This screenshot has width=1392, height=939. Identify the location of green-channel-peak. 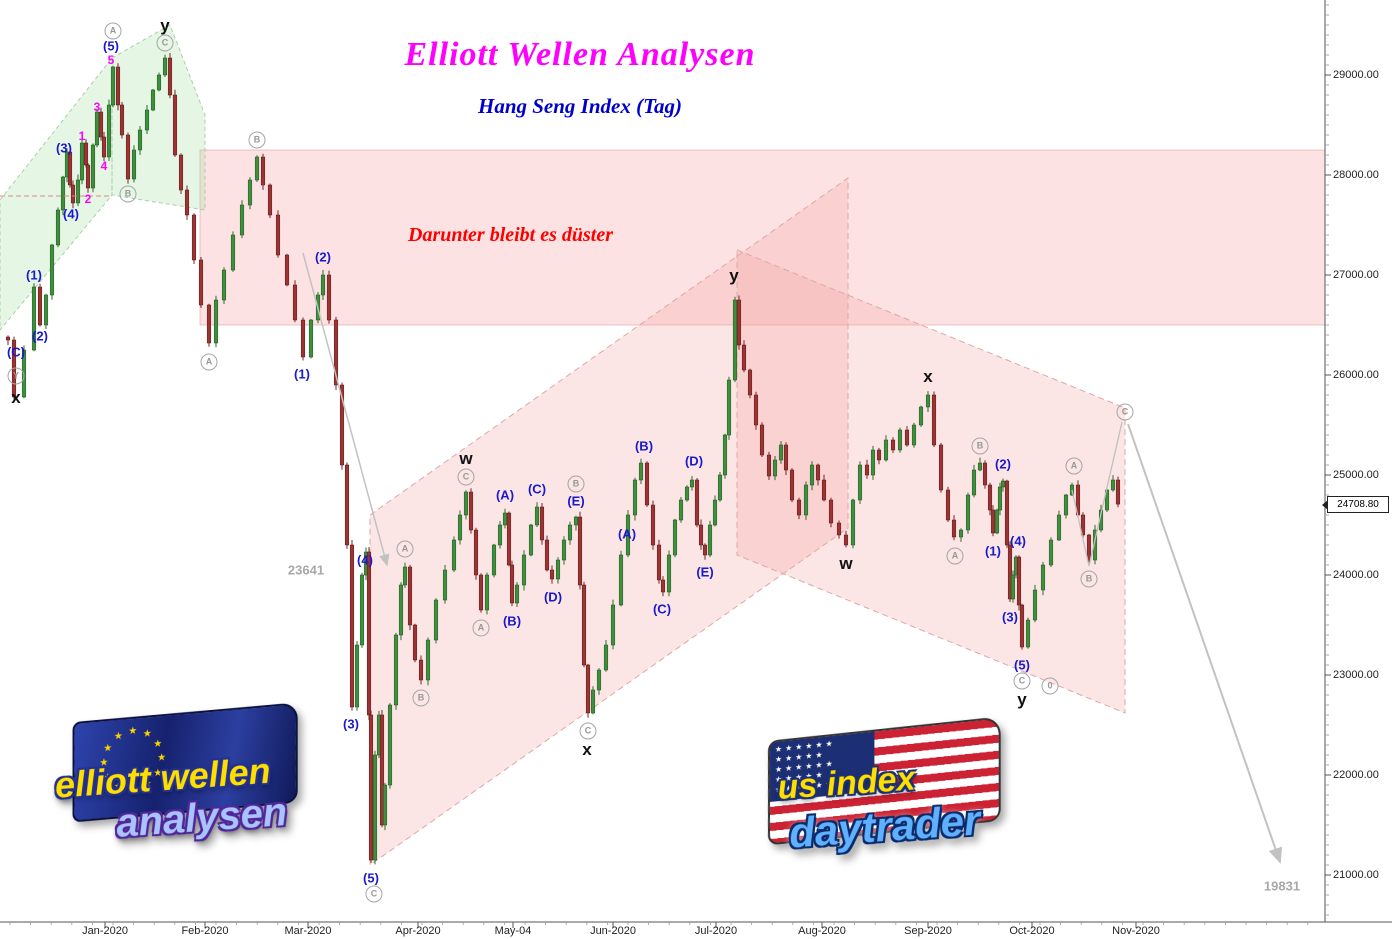
(158, 117).